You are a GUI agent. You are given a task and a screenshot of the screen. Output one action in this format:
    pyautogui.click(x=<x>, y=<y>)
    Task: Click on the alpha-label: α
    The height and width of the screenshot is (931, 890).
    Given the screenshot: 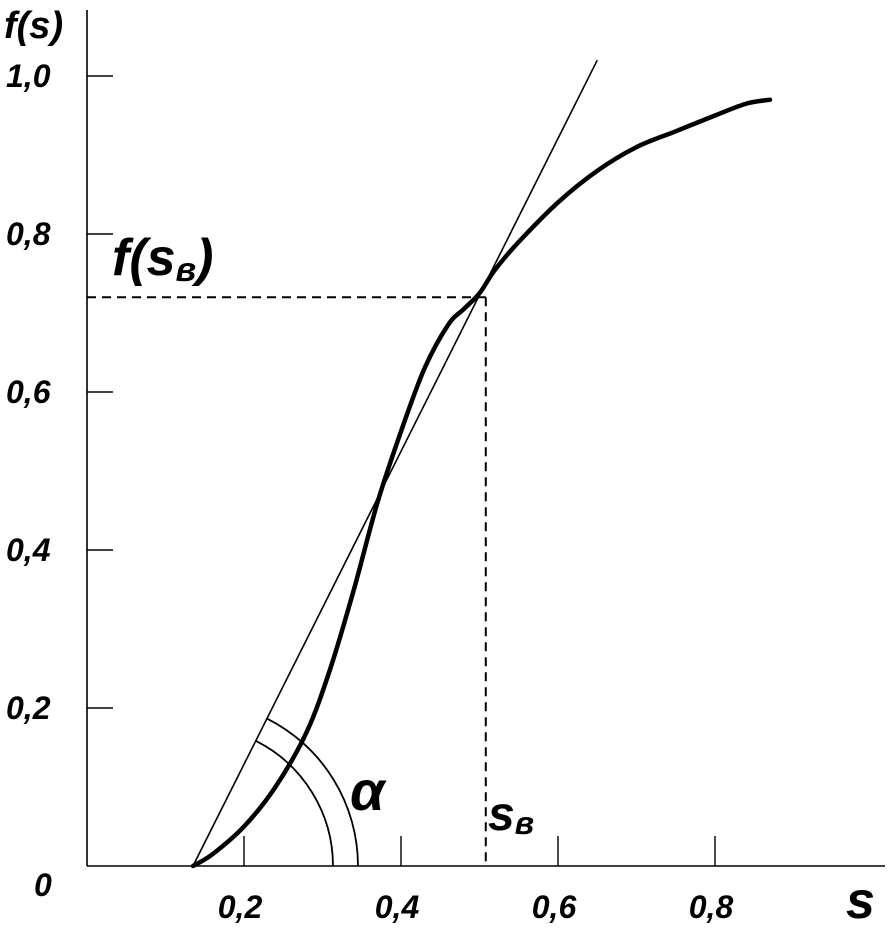 What is the action you would take?
    pyautogui.click(x=368, y=790)
    